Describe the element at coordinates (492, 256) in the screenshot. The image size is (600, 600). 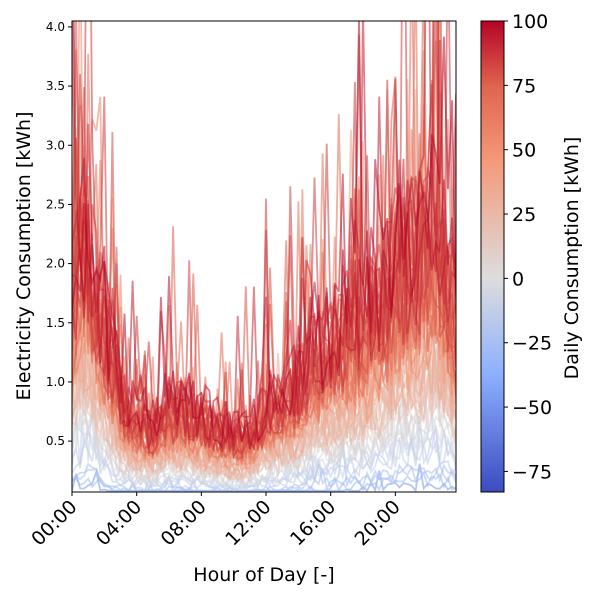
I see `colorbar` at that location.